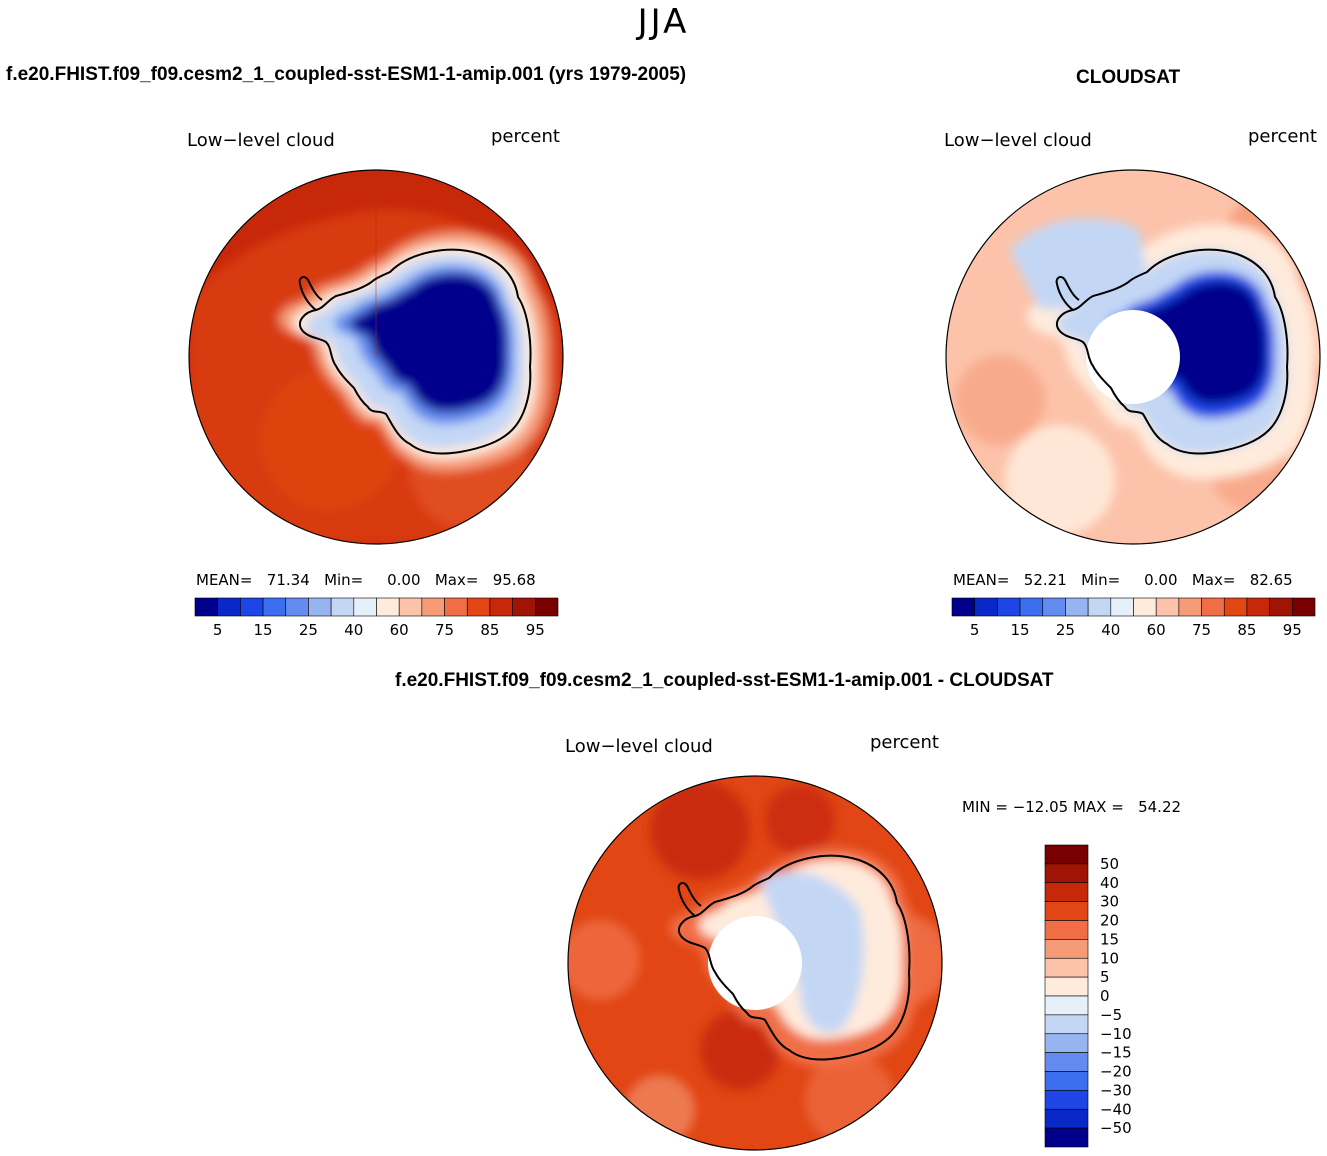  I want to click on model-colorbar-tick: 75, so click(444, 630).